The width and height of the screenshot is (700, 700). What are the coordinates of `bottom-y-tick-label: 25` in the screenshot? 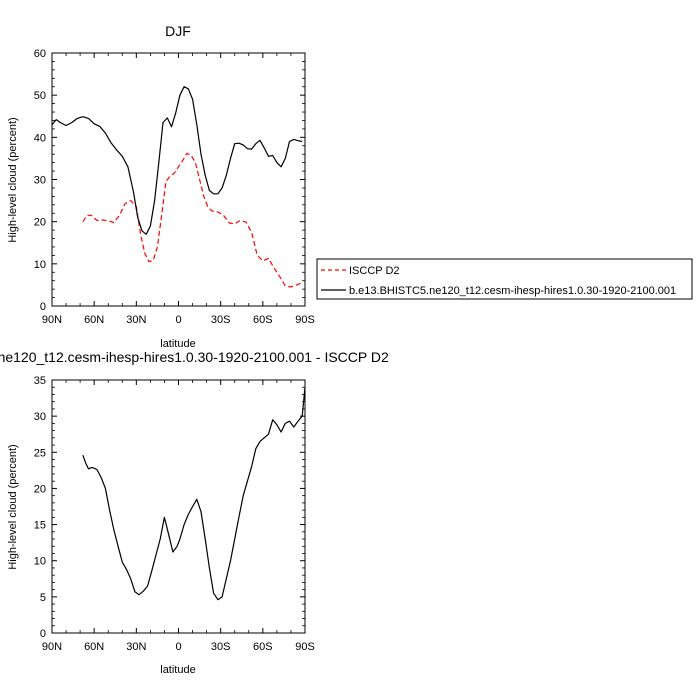 It's located at (40, 453).